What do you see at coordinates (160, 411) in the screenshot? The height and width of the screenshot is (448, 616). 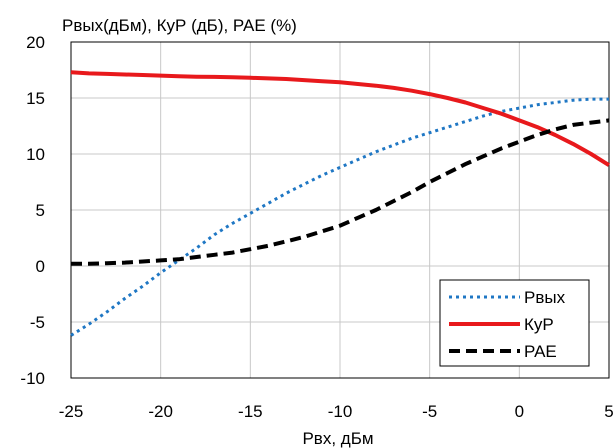 I see `x-tick-label: -20` at bounding box center [160, 411].